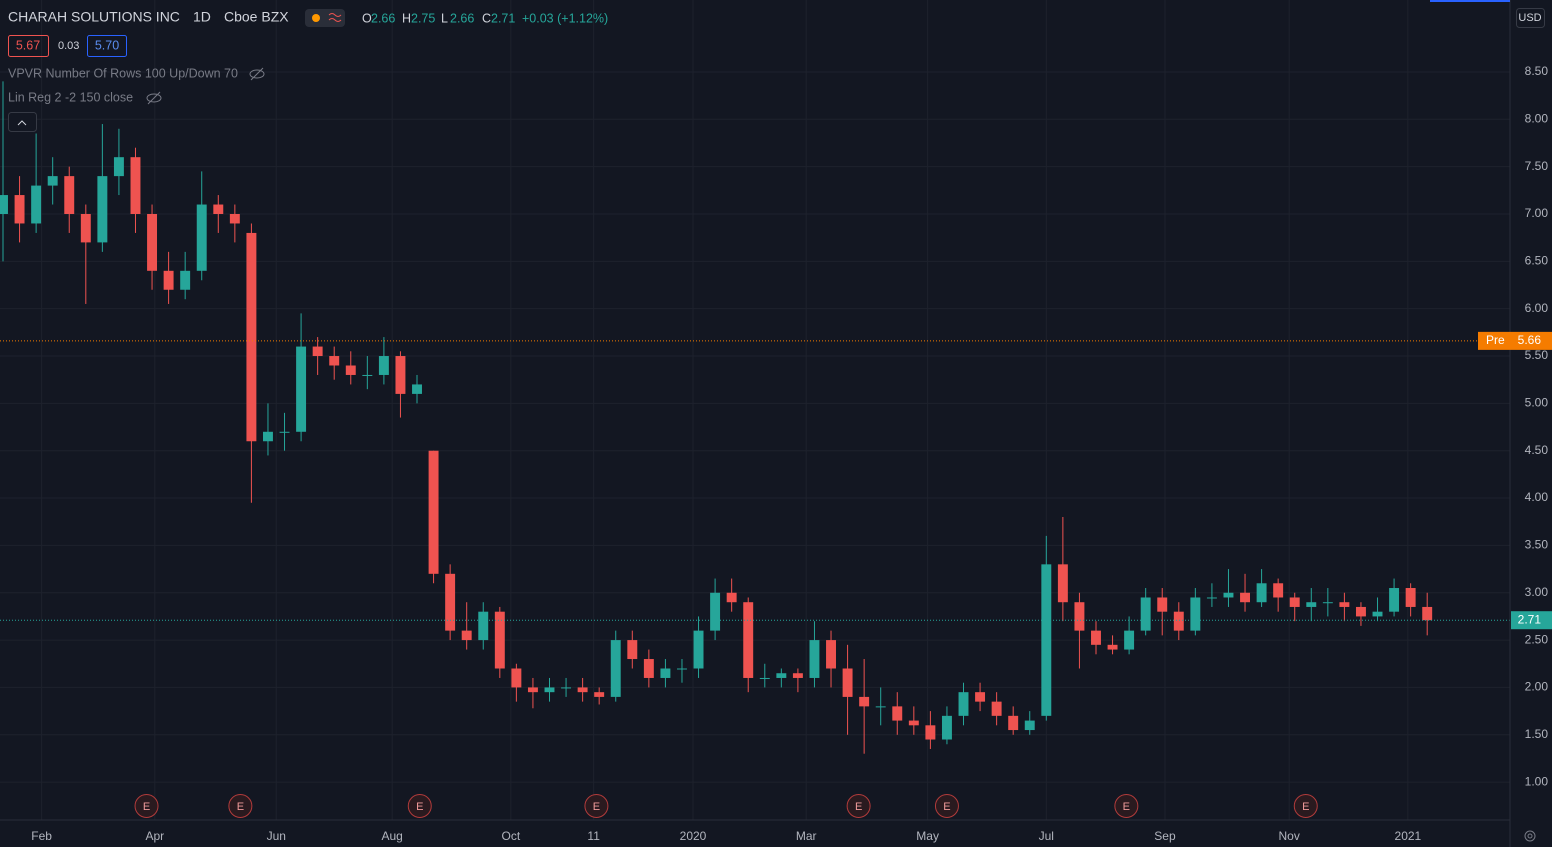  Describe the element at coordinates (693, 836) in the screenshot. I see `x-tick-label: 2020` at that location.